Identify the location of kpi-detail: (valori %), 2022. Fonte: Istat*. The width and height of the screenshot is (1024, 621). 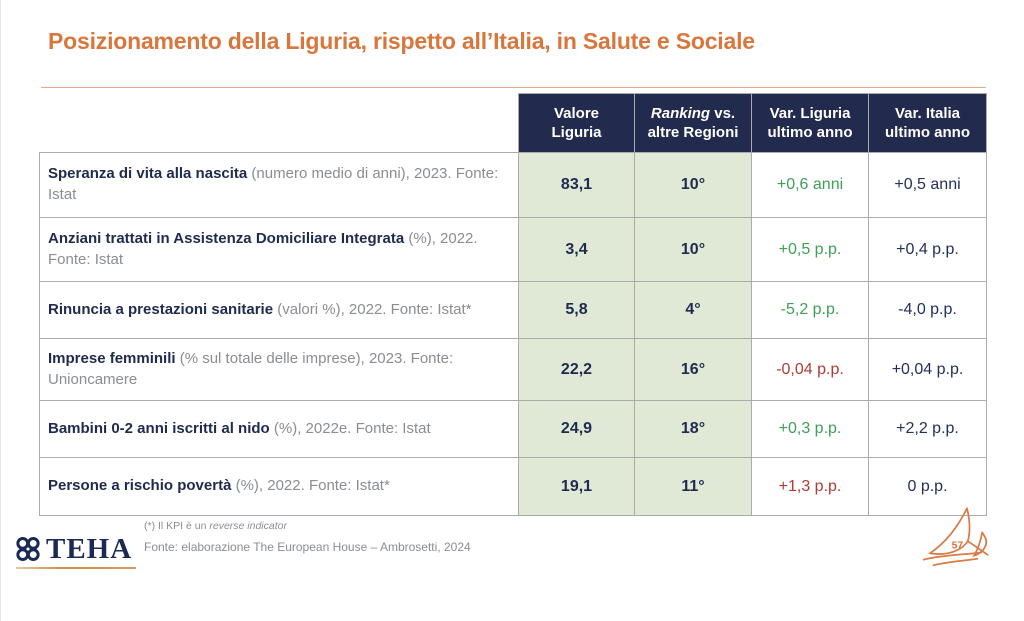
(372, 309).